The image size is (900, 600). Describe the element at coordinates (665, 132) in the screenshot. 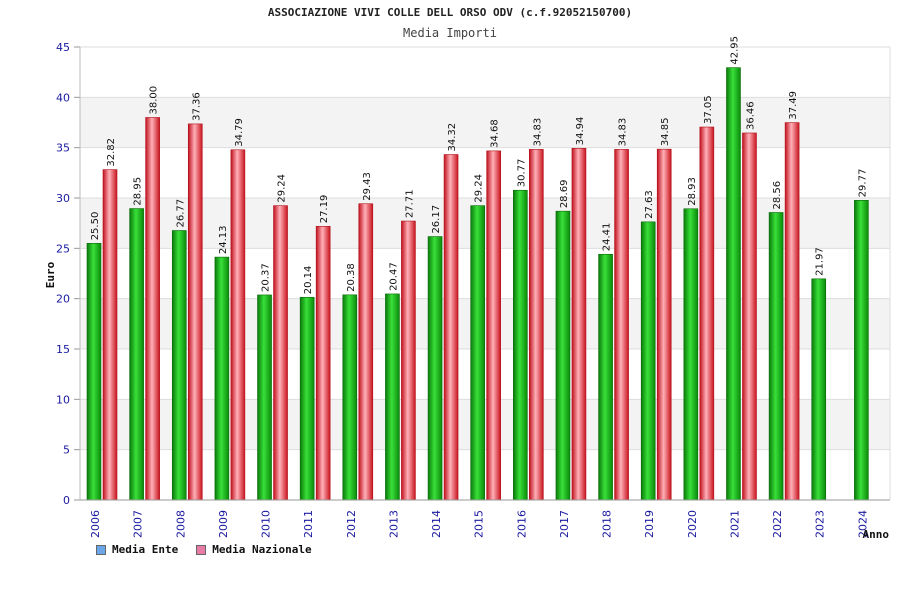

I see `data-label: 34.85` at that location.